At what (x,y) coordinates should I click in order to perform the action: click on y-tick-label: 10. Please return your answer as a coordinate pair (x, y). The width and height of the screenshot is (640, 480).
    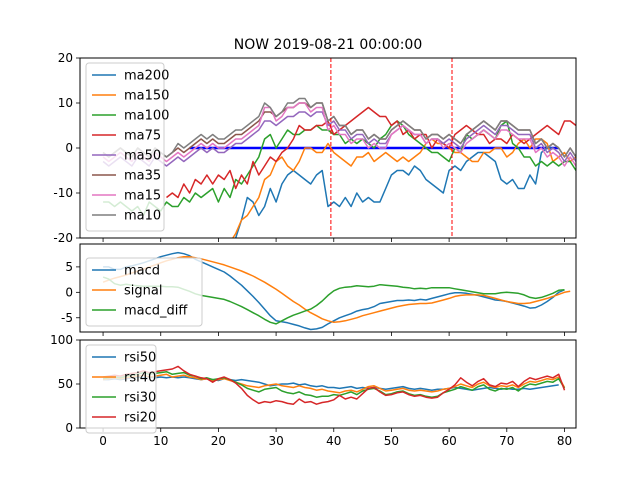
    Looking at the image, I should click on (65, 103).